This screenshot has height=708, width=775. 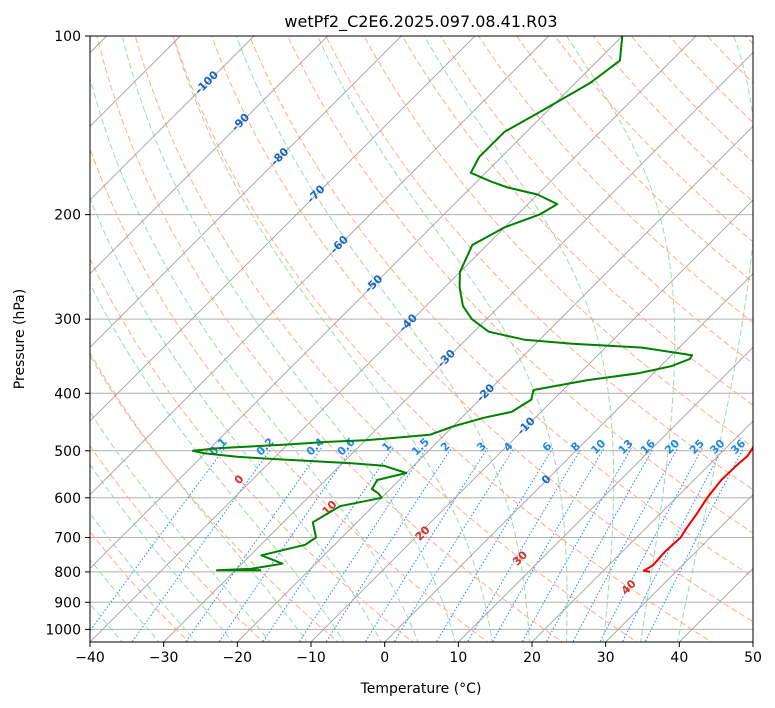 I want to click on y-axis: 100 200 300 400 500 600 700 800 900 1000, so click(x=67, y=333).